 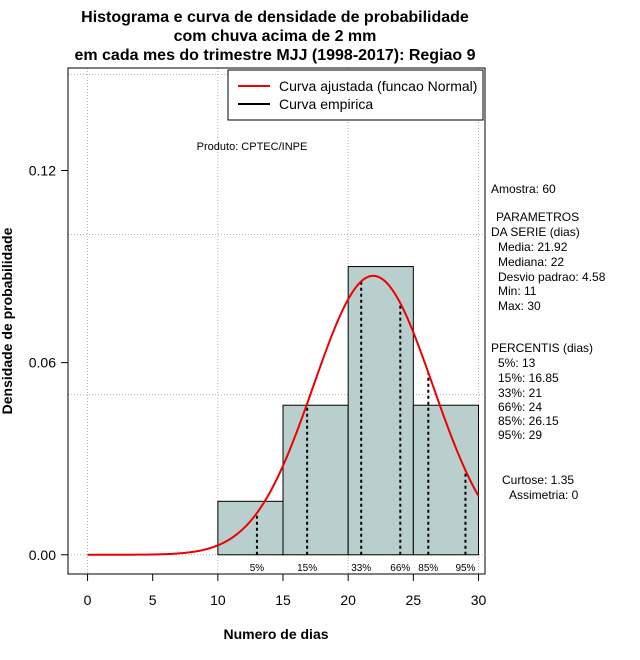 What do you see at coordinates (257, 568) in the screenshot?
I see `percentile-label-0: 5%` at bounding box center [257, 568].